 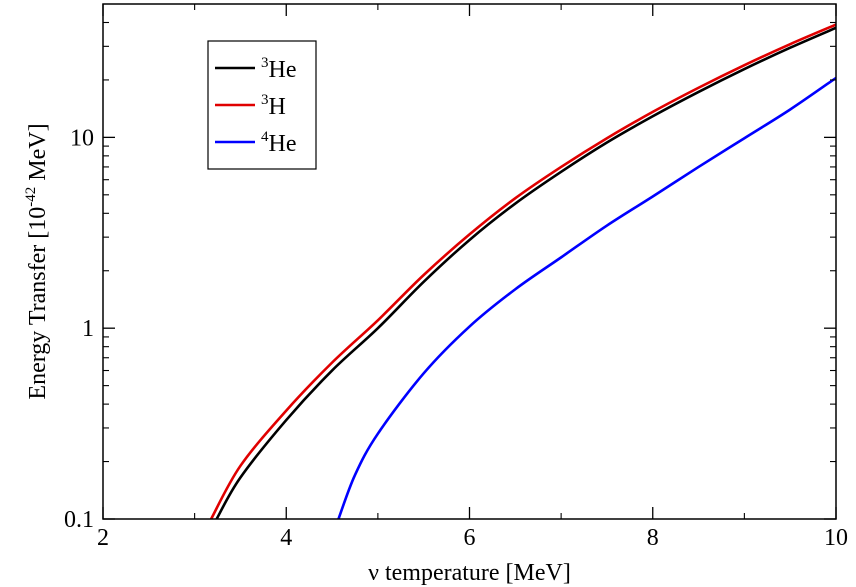 I want to click on x-axis-label: ν temperature [MeV], so click(x=469, y=573).